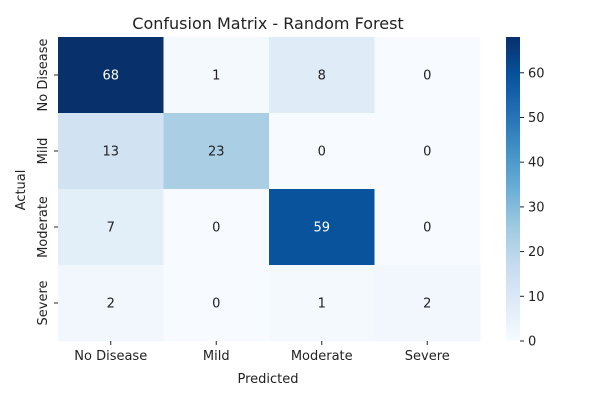 This screenshot has height=404, width=600. What do you see at coordinates (43, 151) in the screenshot?
I see `y-tick-label: Mild` at bounding box center [43, 151].